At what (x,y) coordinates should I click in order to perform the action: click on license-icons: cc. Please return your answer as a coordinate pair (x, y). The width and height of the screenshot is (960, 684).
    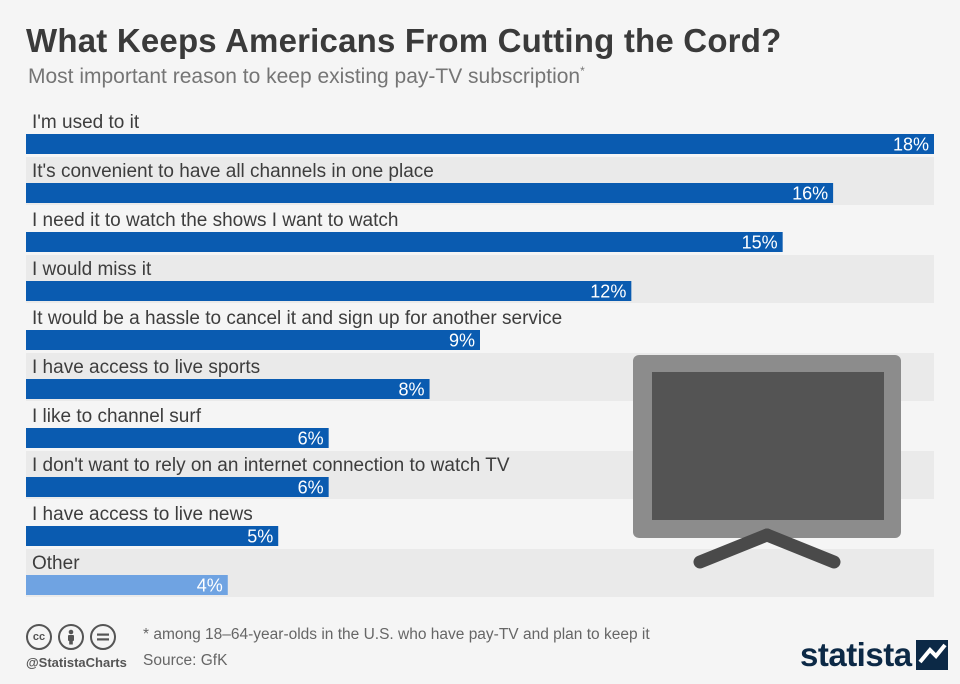
    Looking at the image, I should click on (71, 637).